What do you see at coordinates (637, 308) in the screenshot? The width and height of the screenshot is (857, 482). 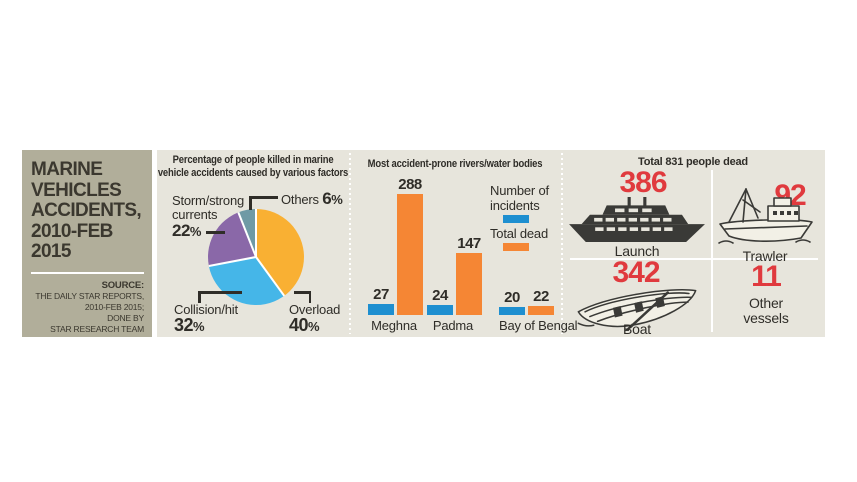 I see `boat-icon` at bounding box center [637, 308].